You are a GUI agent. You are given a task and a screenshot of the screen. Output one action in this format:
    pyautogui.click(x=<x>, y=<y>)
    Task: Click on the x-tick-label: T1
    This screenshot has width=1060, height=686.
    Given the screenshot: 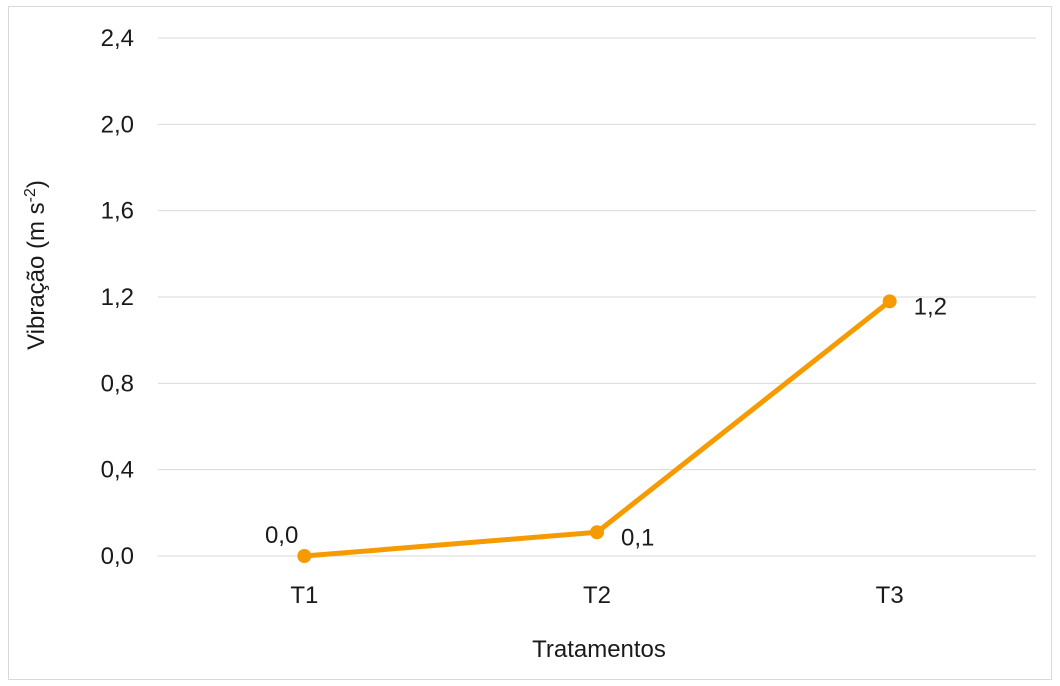 What is the action you would take?
    pyautogui.click(x=304, y=595)
    